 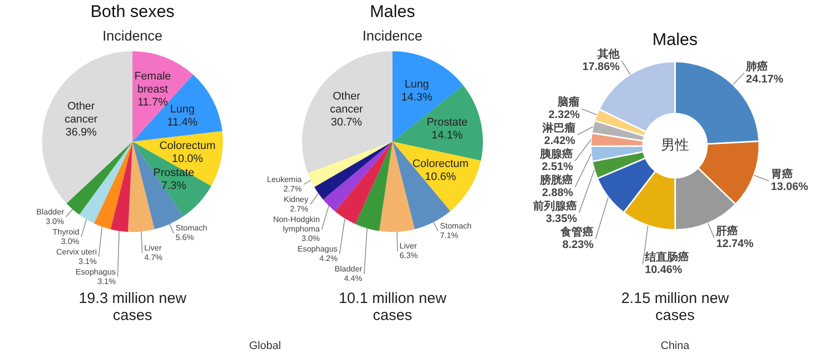 I want to click on data-label: 2.32%, so click(x=564, y=115).